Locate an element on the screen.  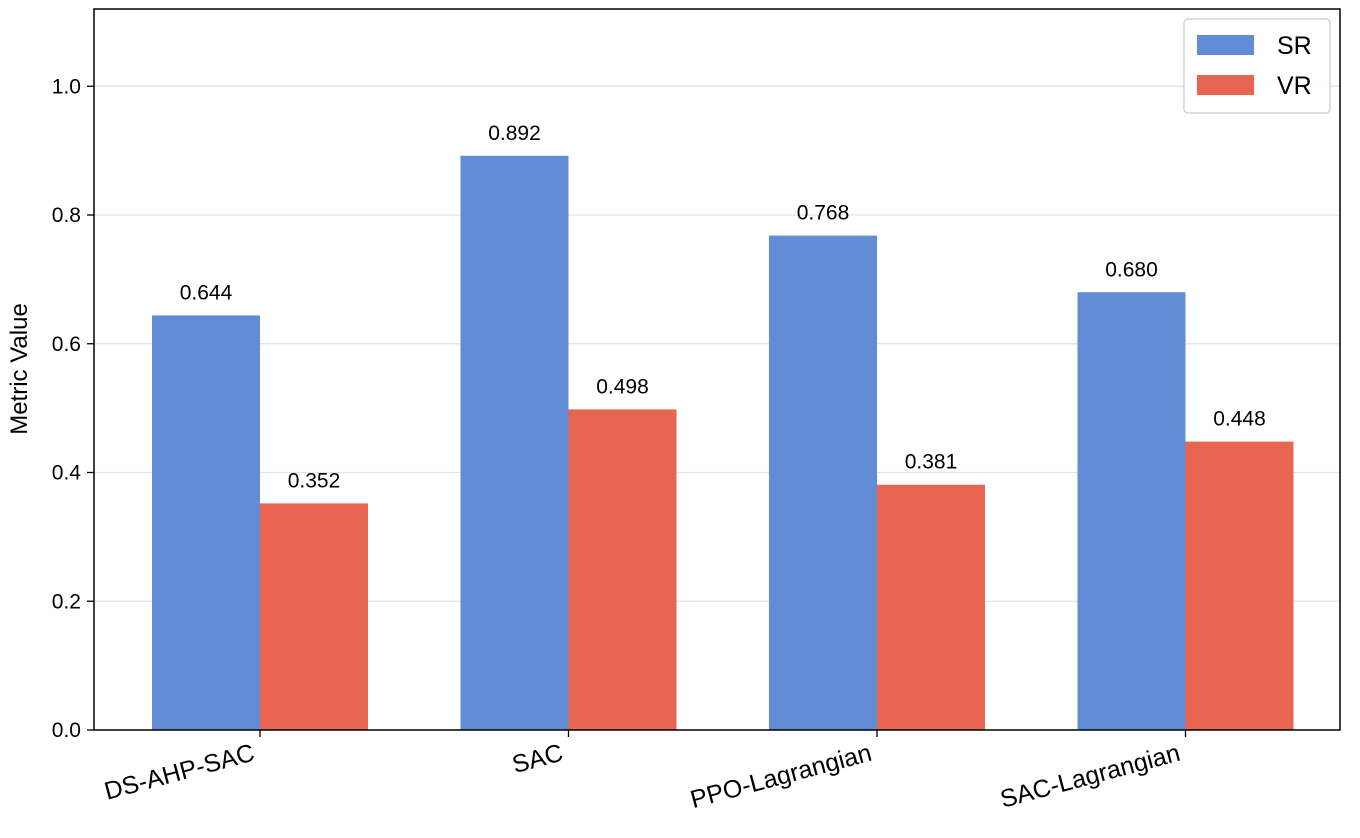
y-axis: 0.0 0.2 0.4 0.6 0.8 1.0 is located at coordinates (73, 408).